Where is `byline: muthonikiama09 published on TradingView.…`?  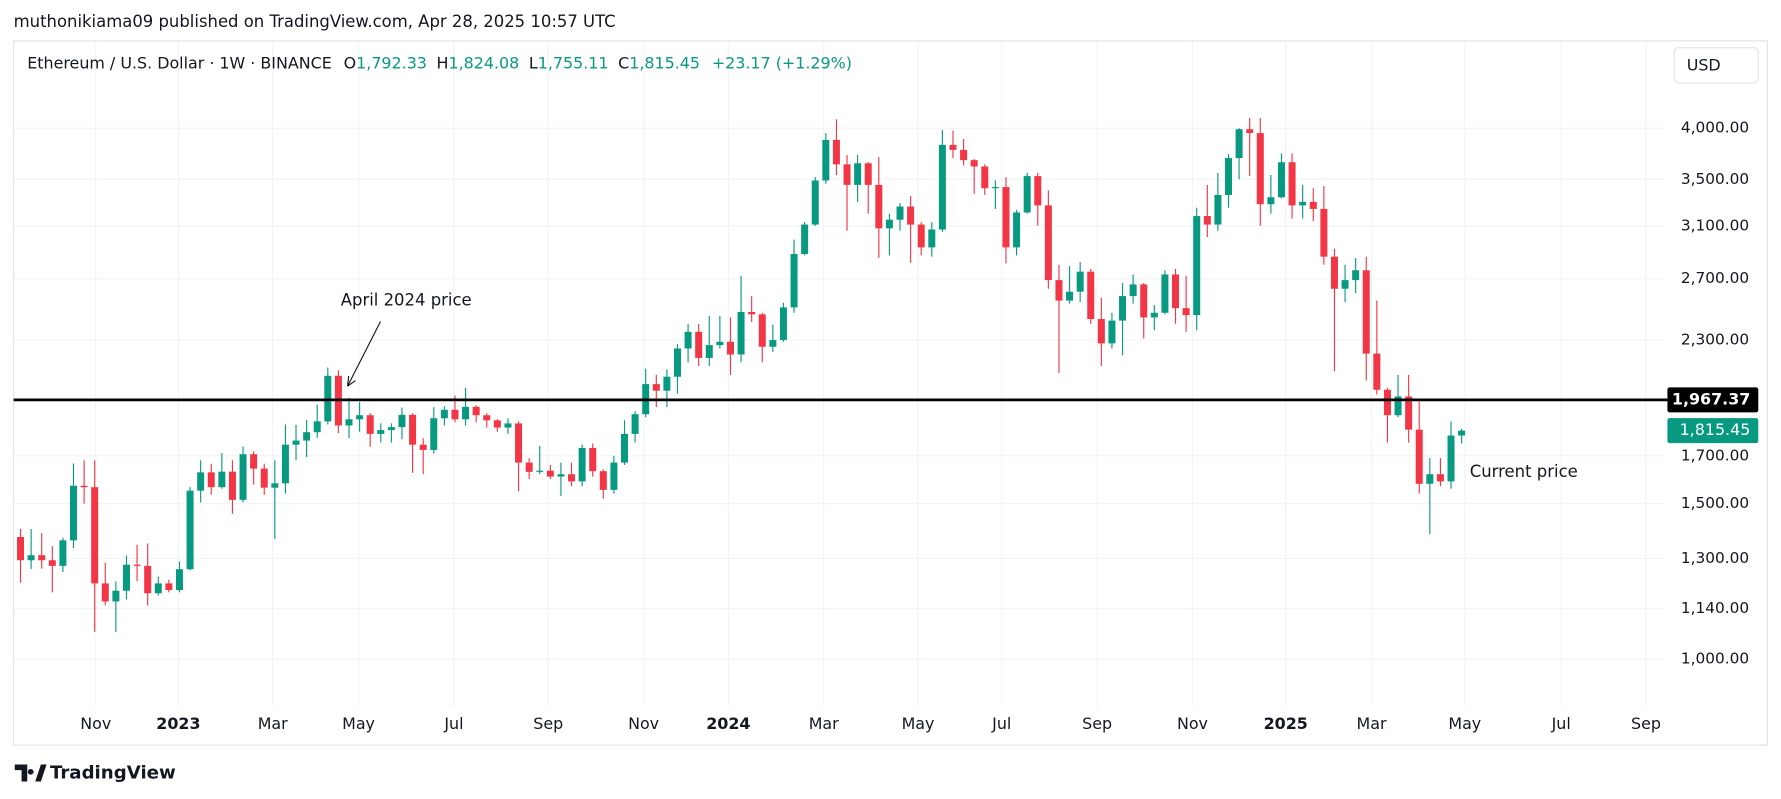
byline: muthonikiama09 published on TradingView.… is located at coordinates (315, 21).